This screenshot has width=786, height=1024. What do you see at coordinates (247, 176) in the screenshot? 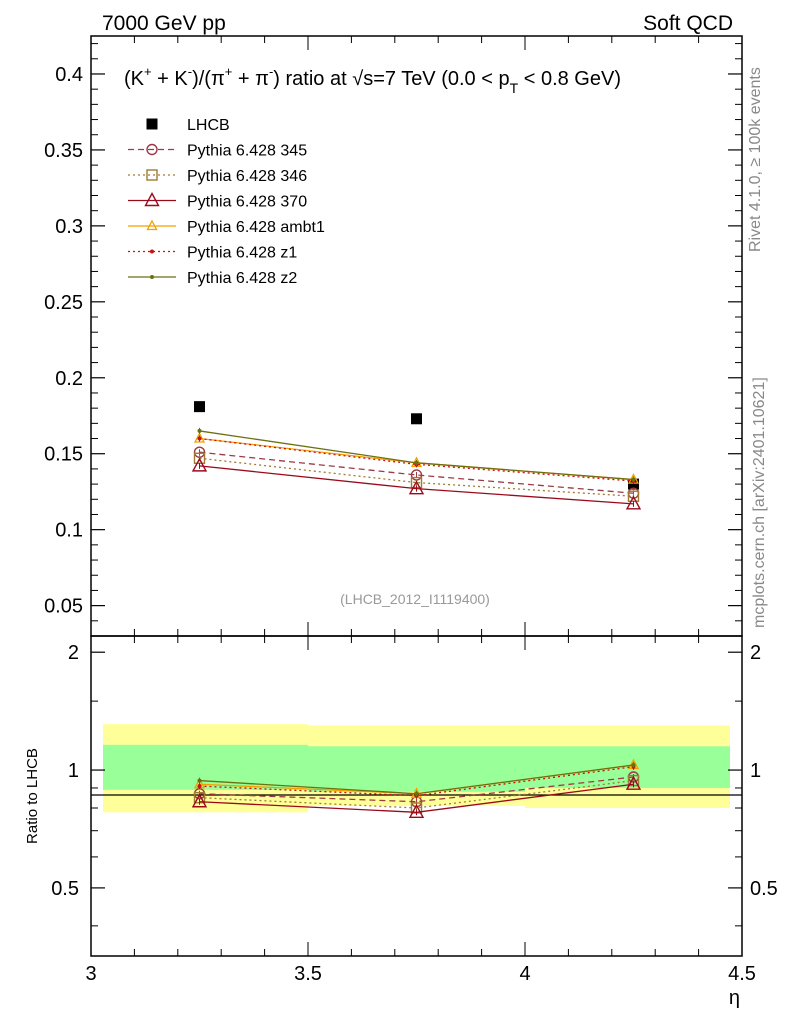
I see `legend-label-p346: Pythia 6.428 346` at bounding box center [247, 176].